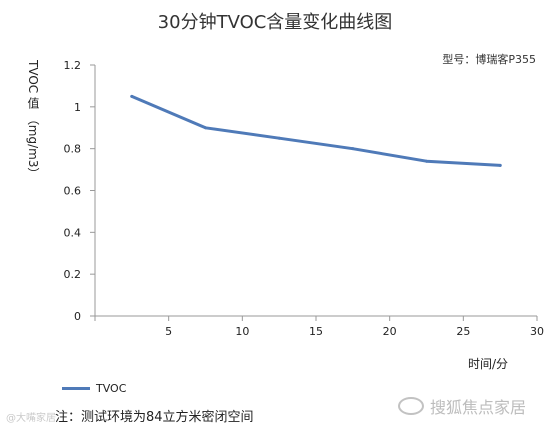  What do you see at coordinates (77, 107) in the screenshot?
I see `y-tick-label: 1` at bounding box center [77, 107].